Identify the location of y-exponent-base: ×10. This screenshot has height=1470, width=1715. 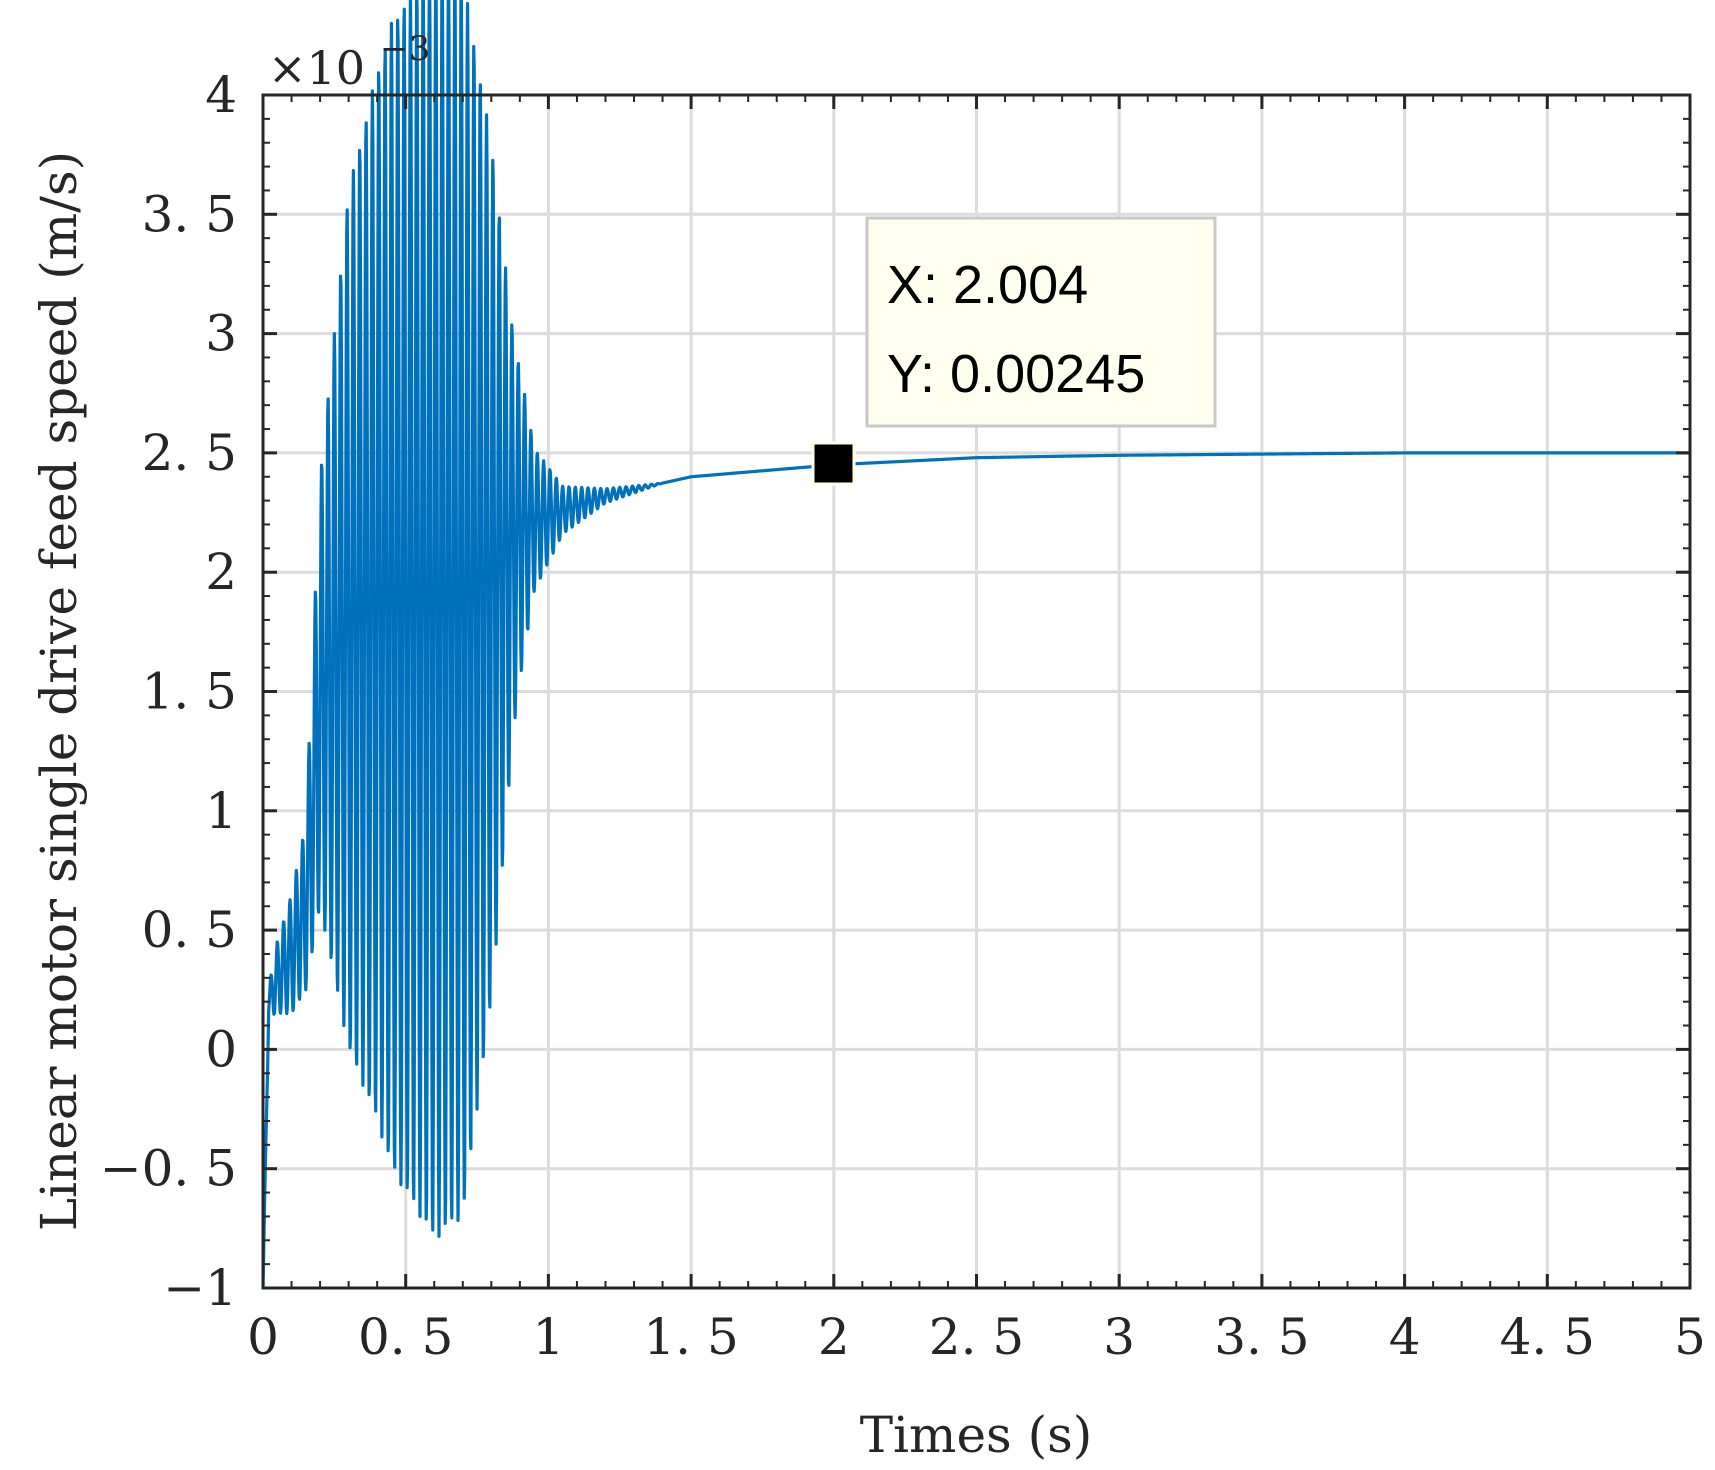
(316, 68).